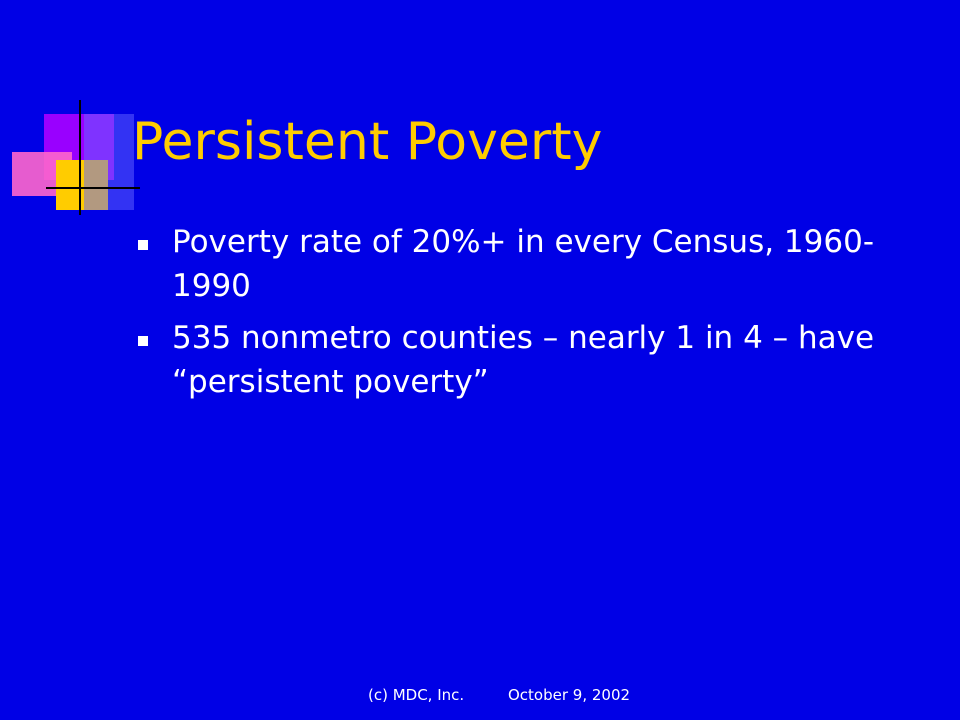  Describe the element at coordinates (76, 157) in the screenshot. I see `decoration` at that location.